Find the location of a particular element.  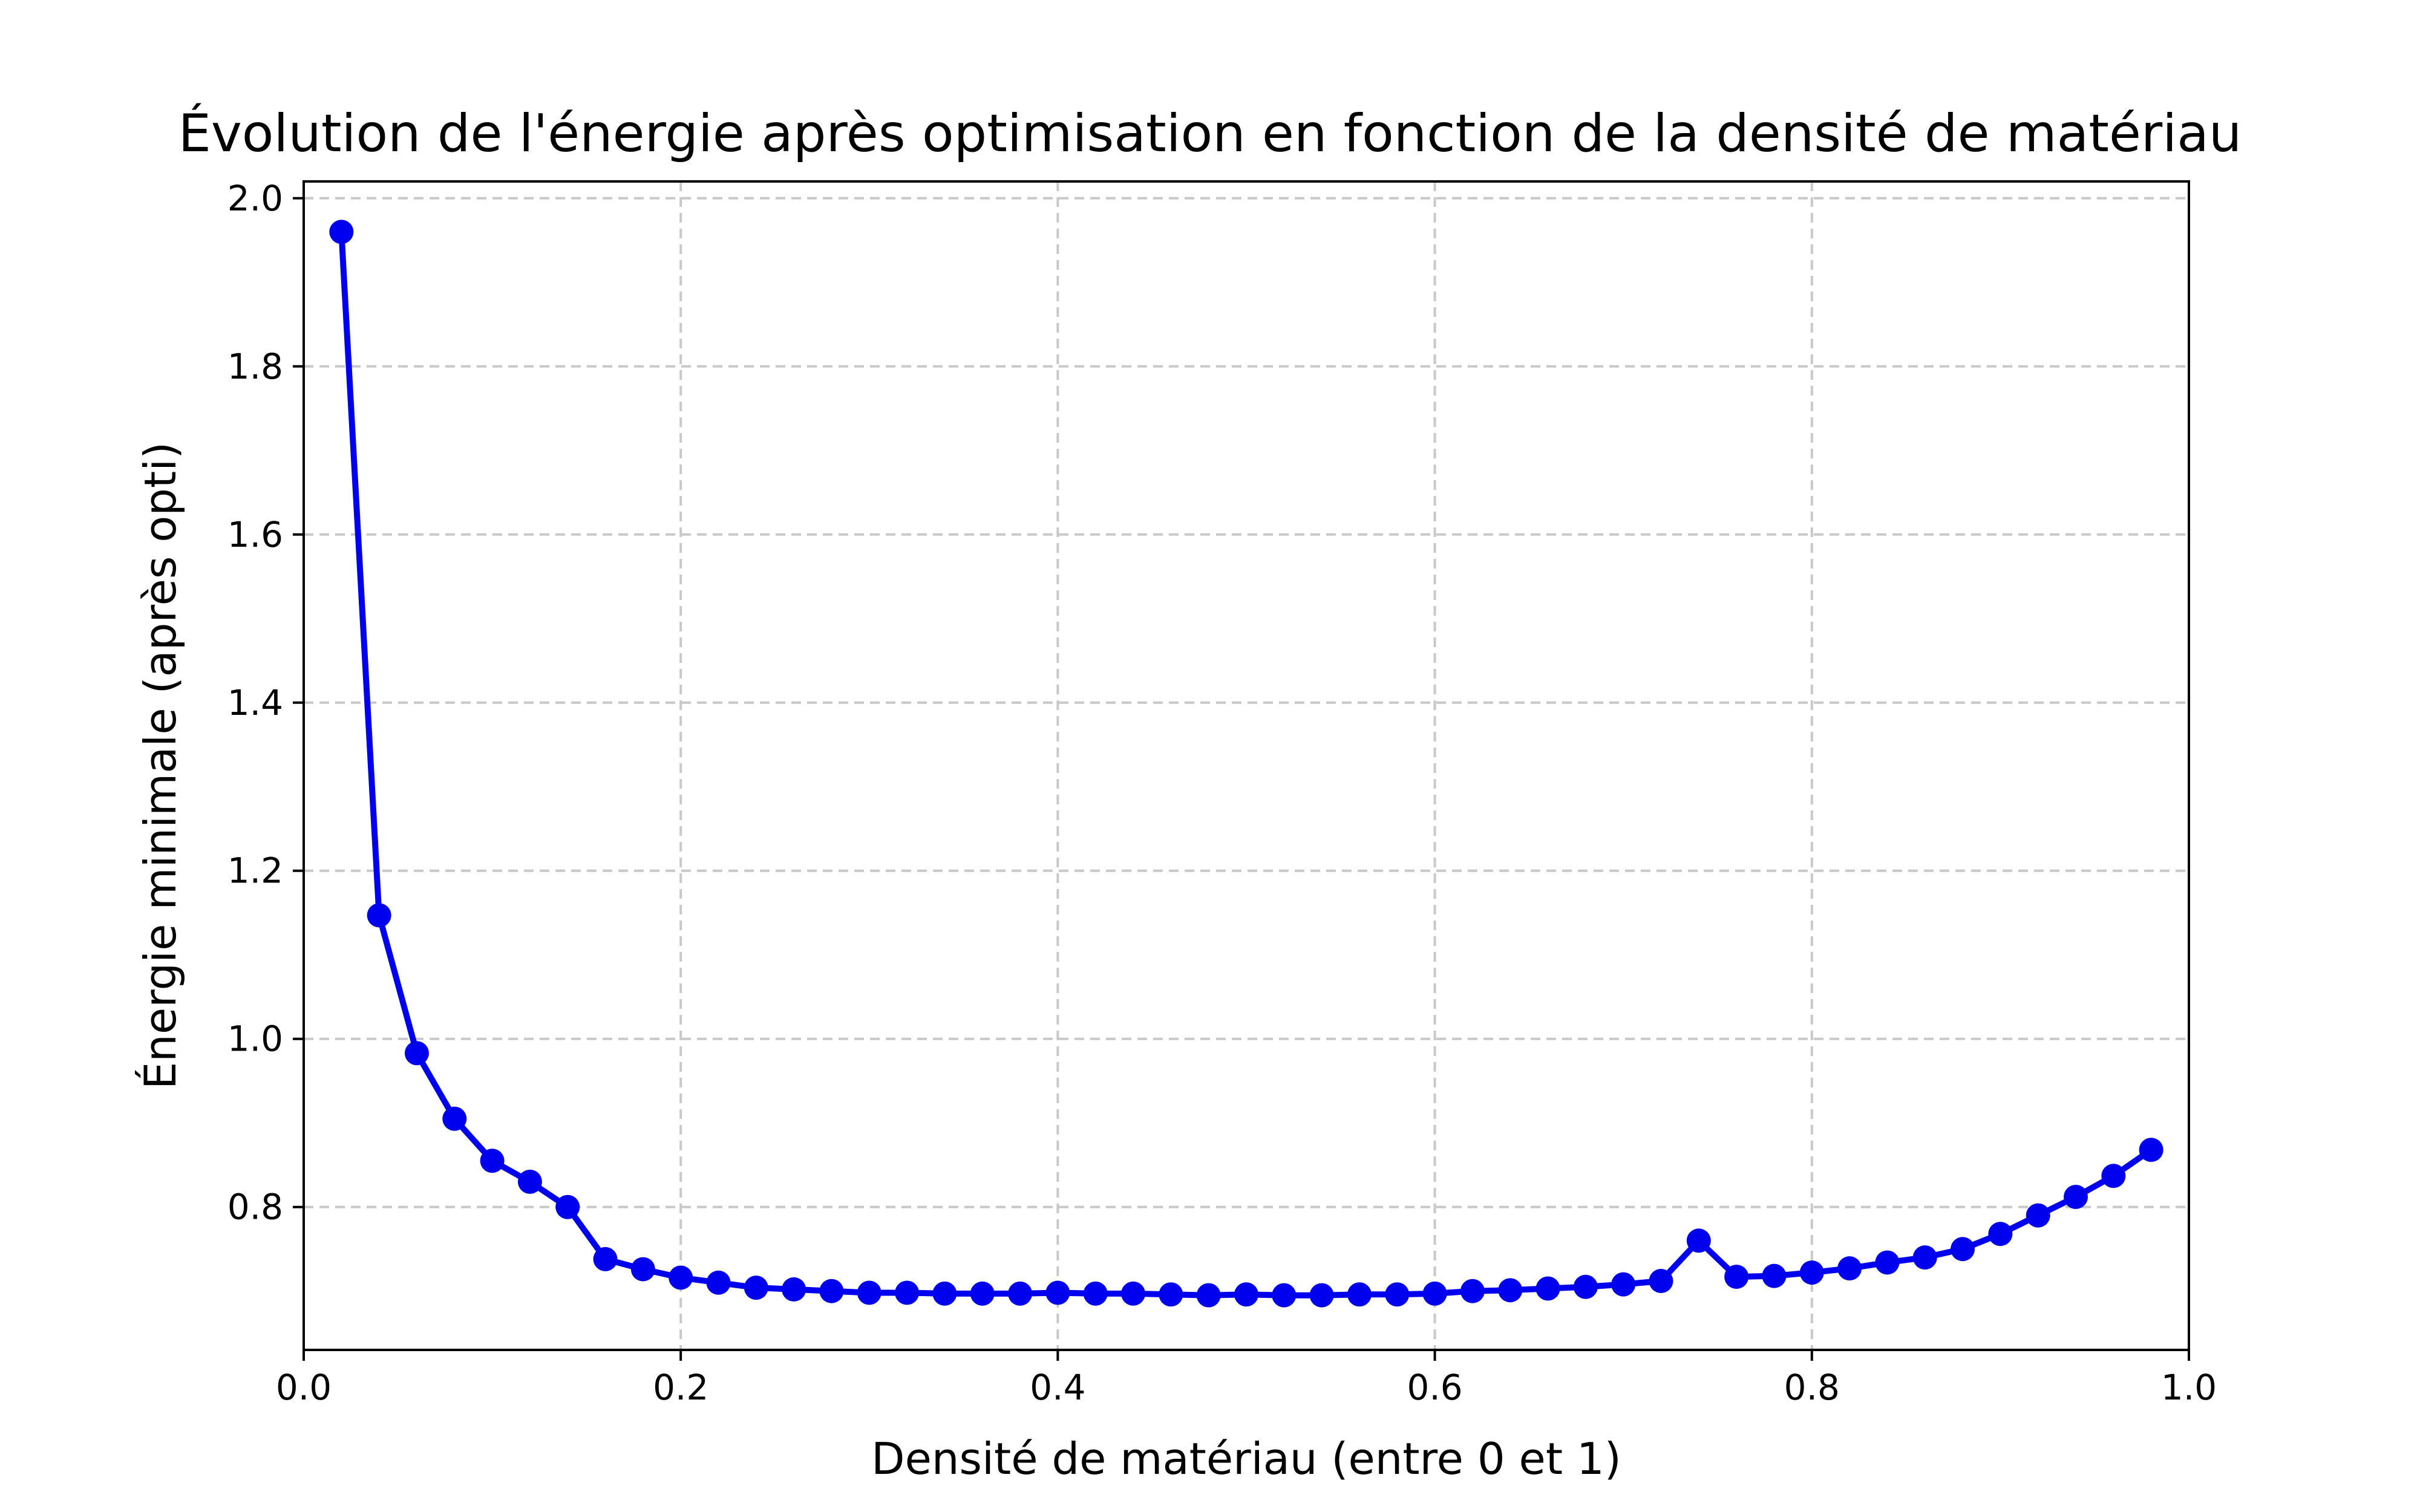

x-tick-label: 0.0 is located at coordinates (304, 1387).